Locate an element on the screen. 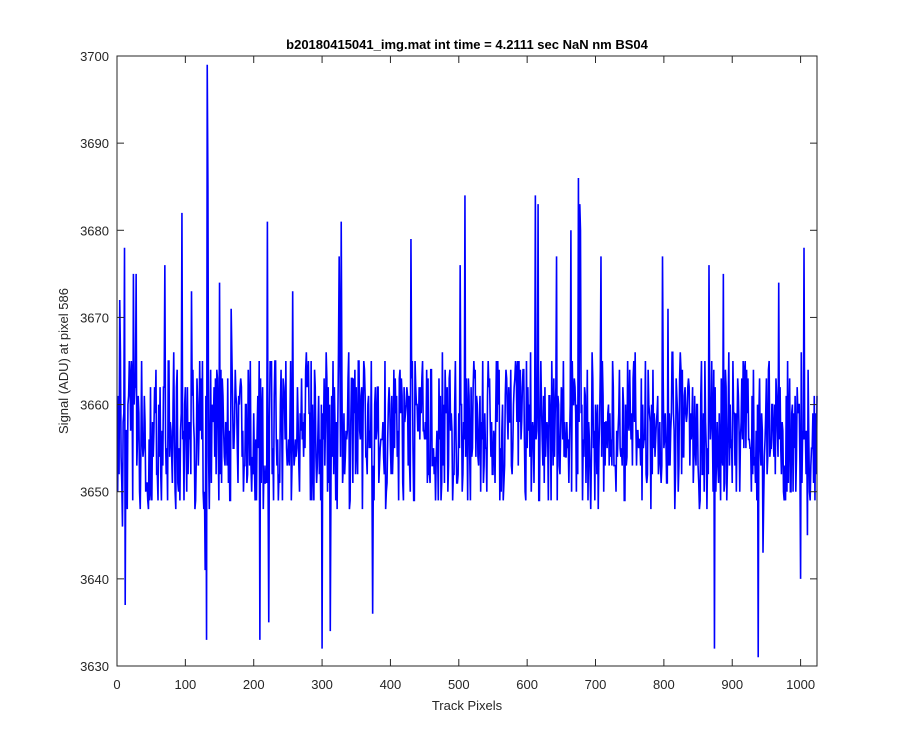  y-tick-label: 3700 is located at coordinates (94, 56).